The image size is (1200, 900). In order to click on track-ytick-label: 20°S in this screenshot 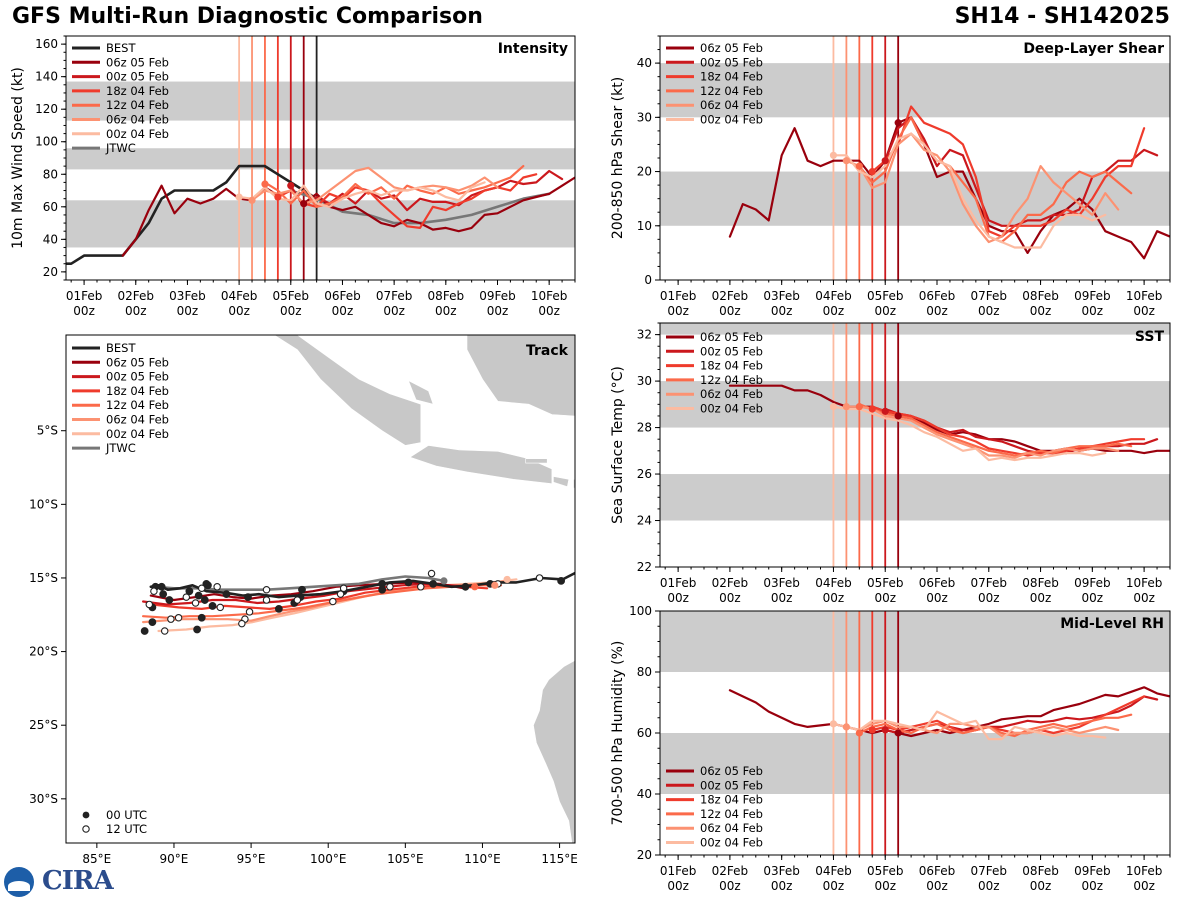, I will do `click(43, 652)`.